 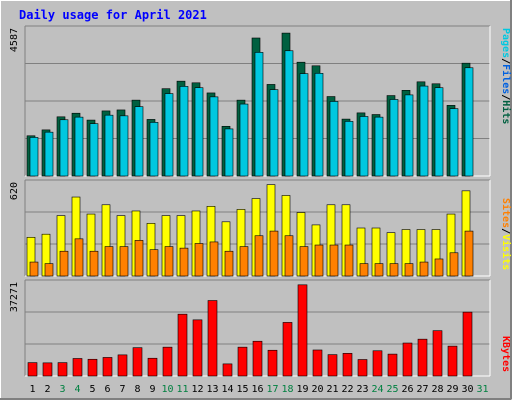 What do you see at coordinates (422, 389) in the screenshot?
I see `x-tick-label: 27` at bounding box center [422, 389].